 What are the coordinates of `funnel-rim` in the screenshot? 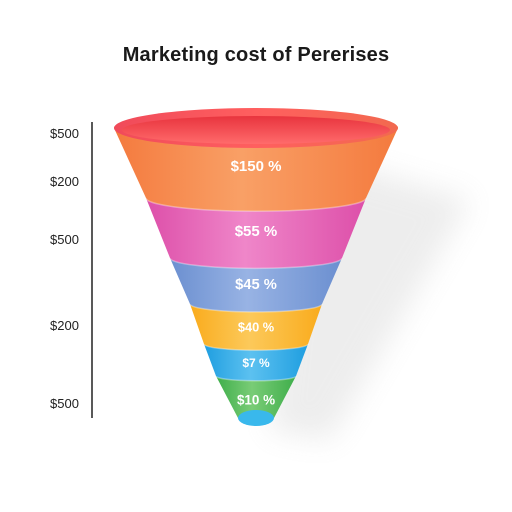 It's located at (256, 128).